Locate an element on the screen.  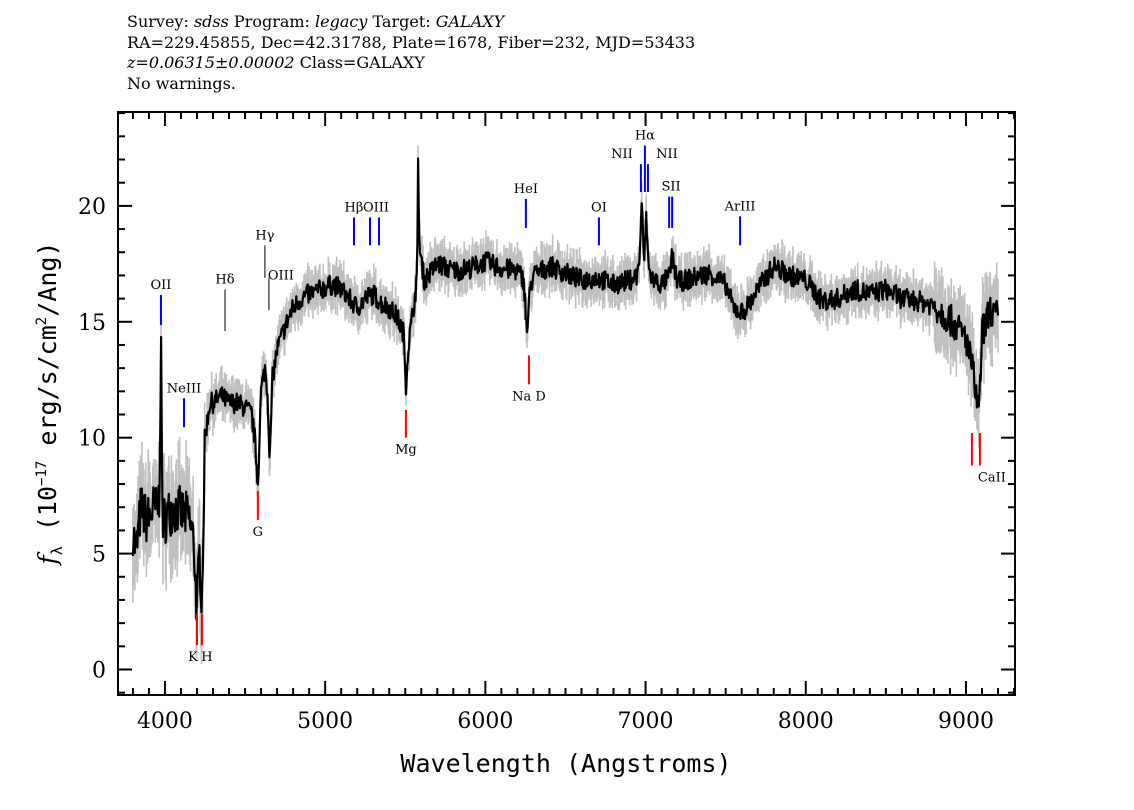
line-label: Hα is located at coordinates (645, 136).